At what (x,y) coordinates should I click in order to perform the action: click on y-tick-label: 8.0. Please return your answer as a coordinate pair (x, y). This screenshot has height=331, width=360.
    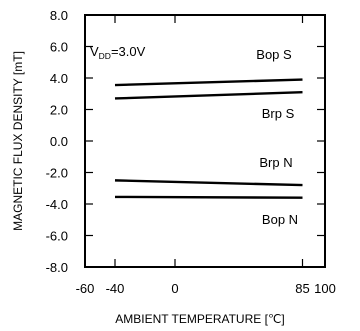
    Looking at the image, I should click on (59, 15).